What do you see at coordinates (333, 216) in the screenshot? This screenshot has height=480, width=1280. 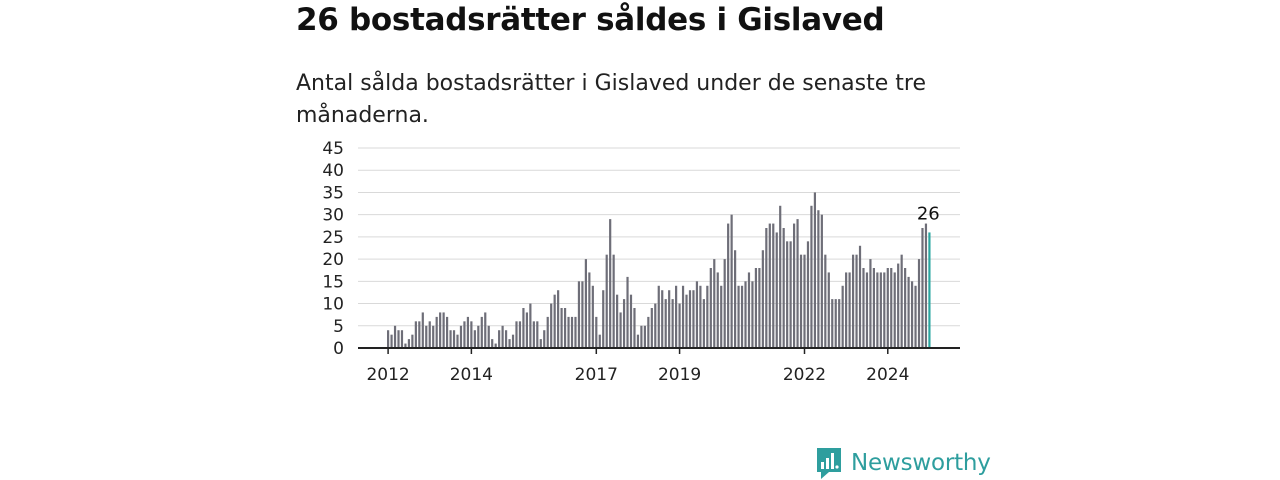 I see `y-tick-label: 30` at bounding box center [333, 216].